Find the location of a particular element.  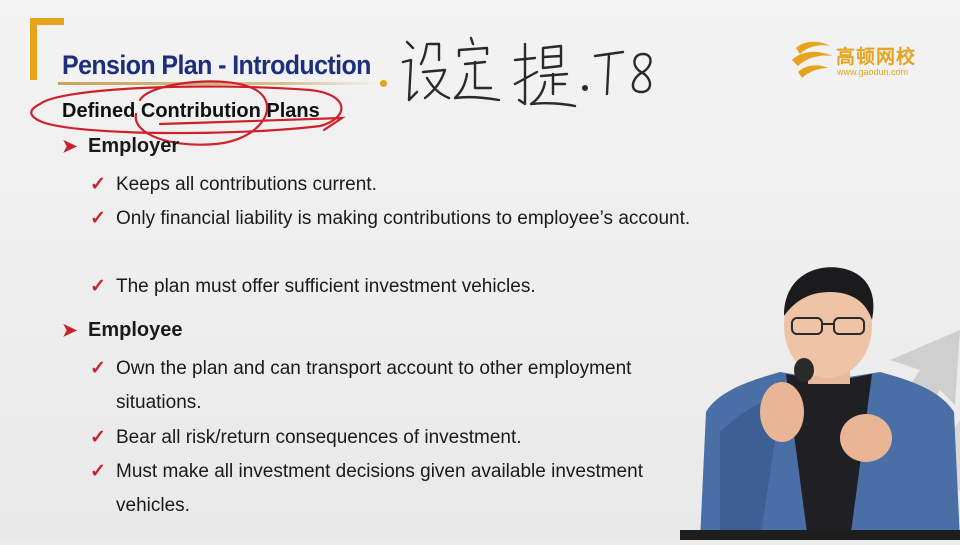

handwritten-note-ink-icon is located at coordinates (526, 72).